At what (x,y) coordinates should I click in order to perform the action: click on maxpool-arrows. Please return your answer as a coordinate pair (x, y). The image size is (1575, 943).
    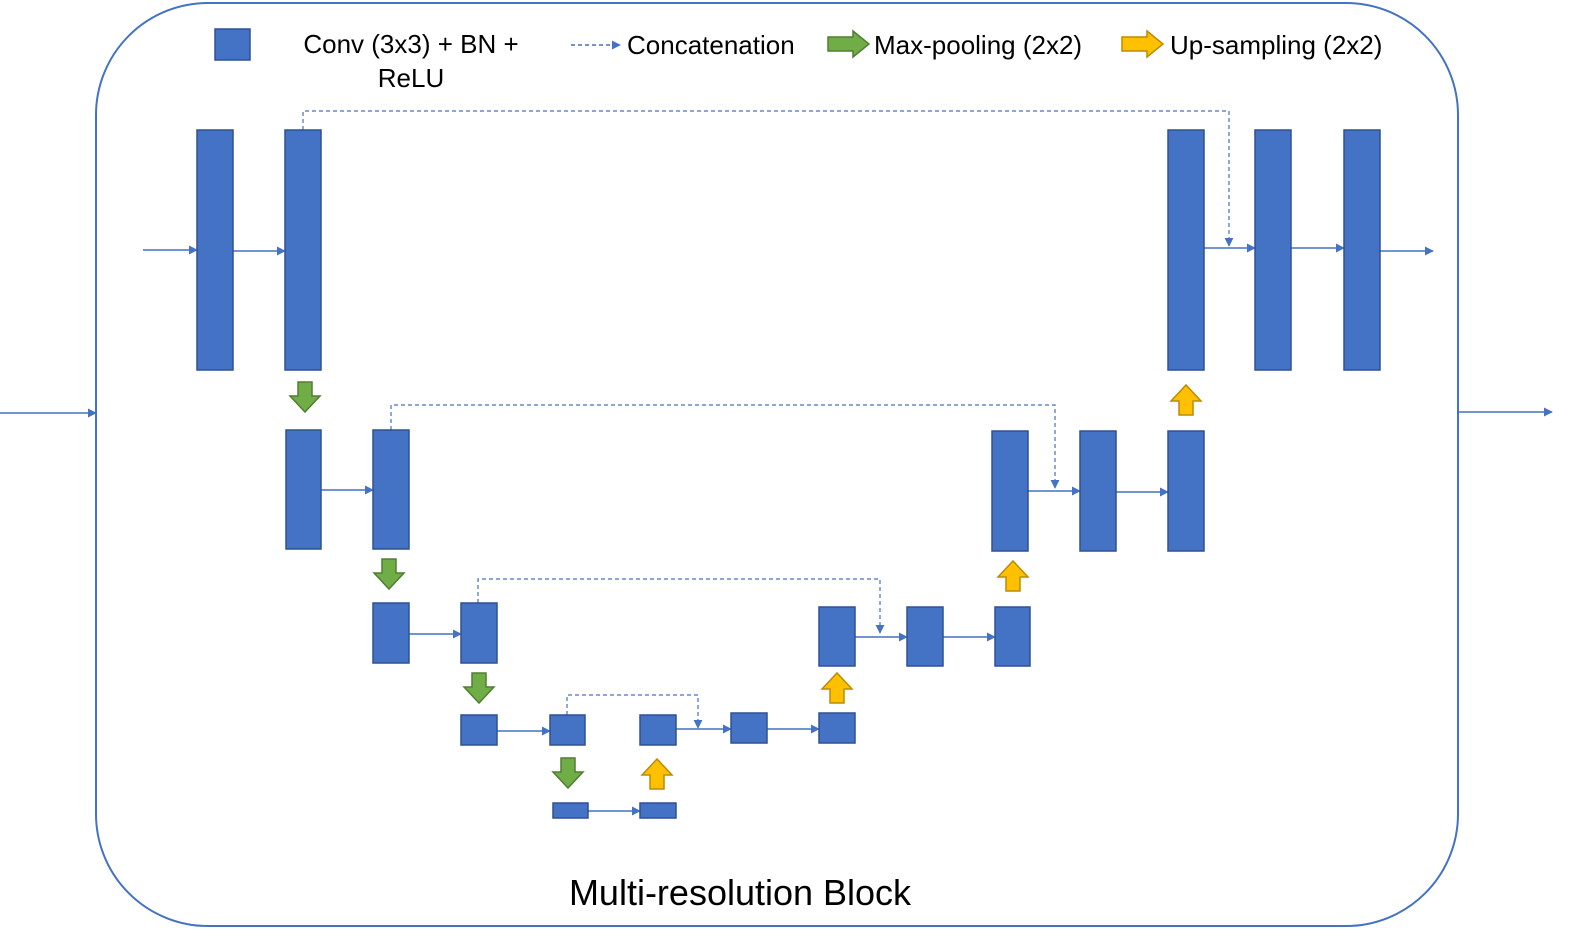
    Looking at the image, I should click on (436, 585).